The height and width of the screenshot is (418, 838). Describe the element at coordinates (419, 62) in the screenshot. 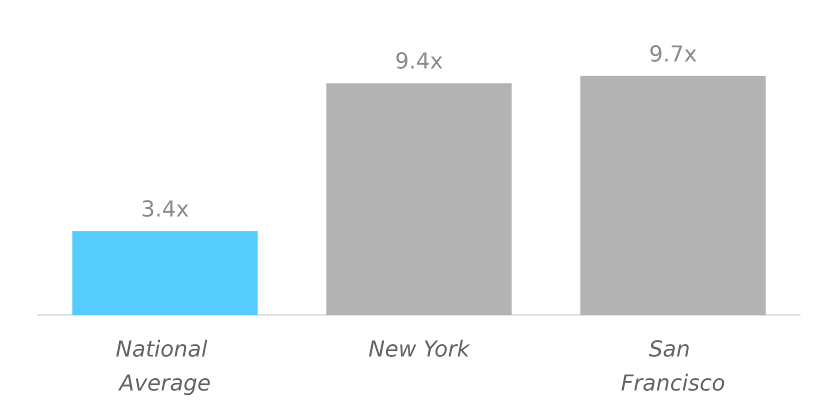

I see `data-label: 9.4x` at that location.